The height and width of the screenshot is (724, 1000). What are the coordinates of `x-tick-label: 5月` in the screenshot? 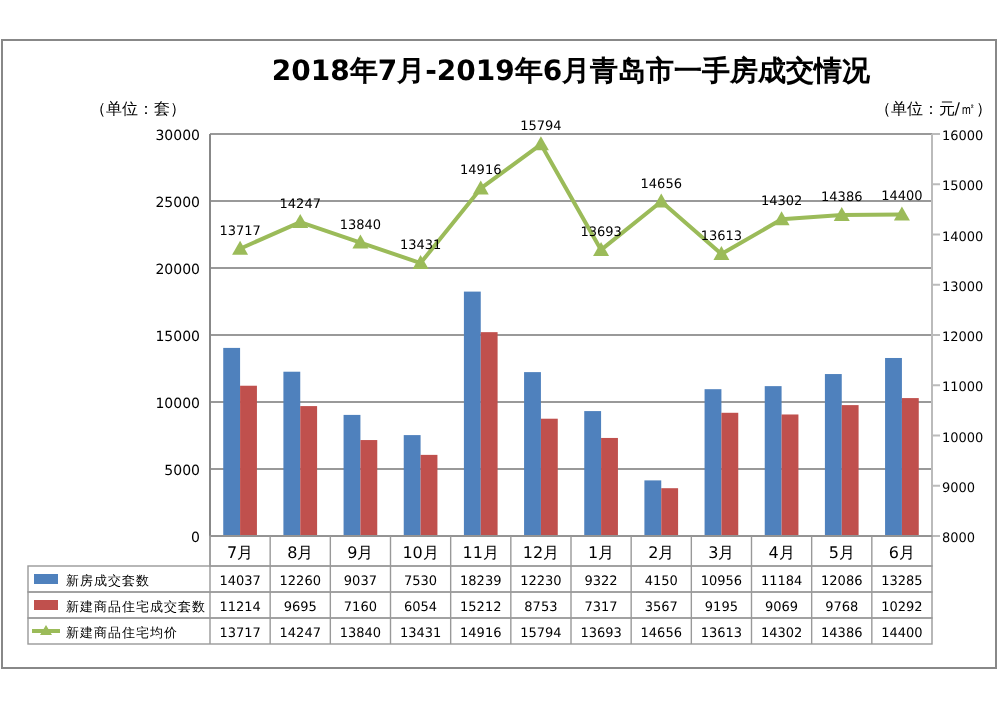 It's located at (841, 553).